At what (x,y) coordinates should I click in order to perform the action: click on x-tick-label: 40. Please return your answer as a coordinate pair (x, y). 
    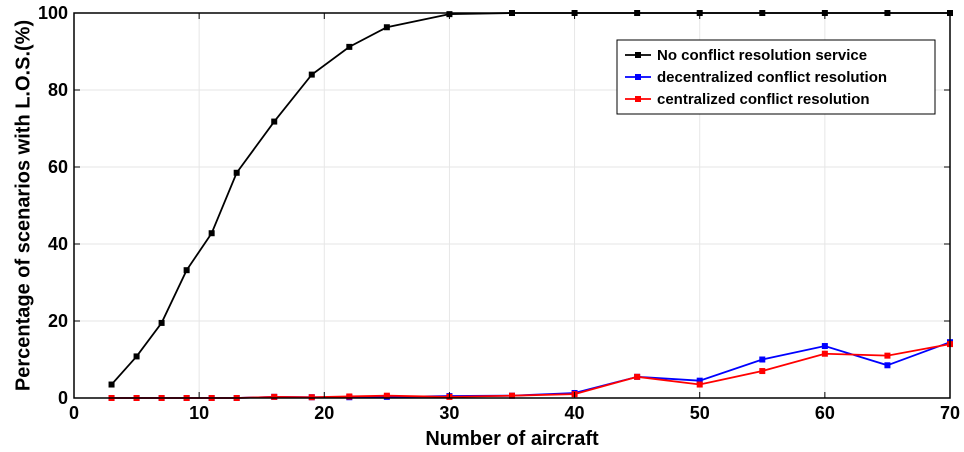
    Looking at the image, I should click on (575, 413).